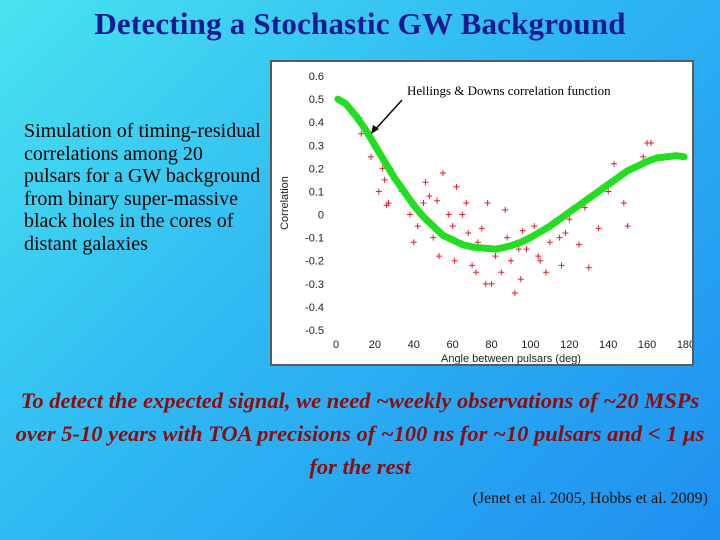  I want to click on annotation-arrow-head, so click(375, 129).